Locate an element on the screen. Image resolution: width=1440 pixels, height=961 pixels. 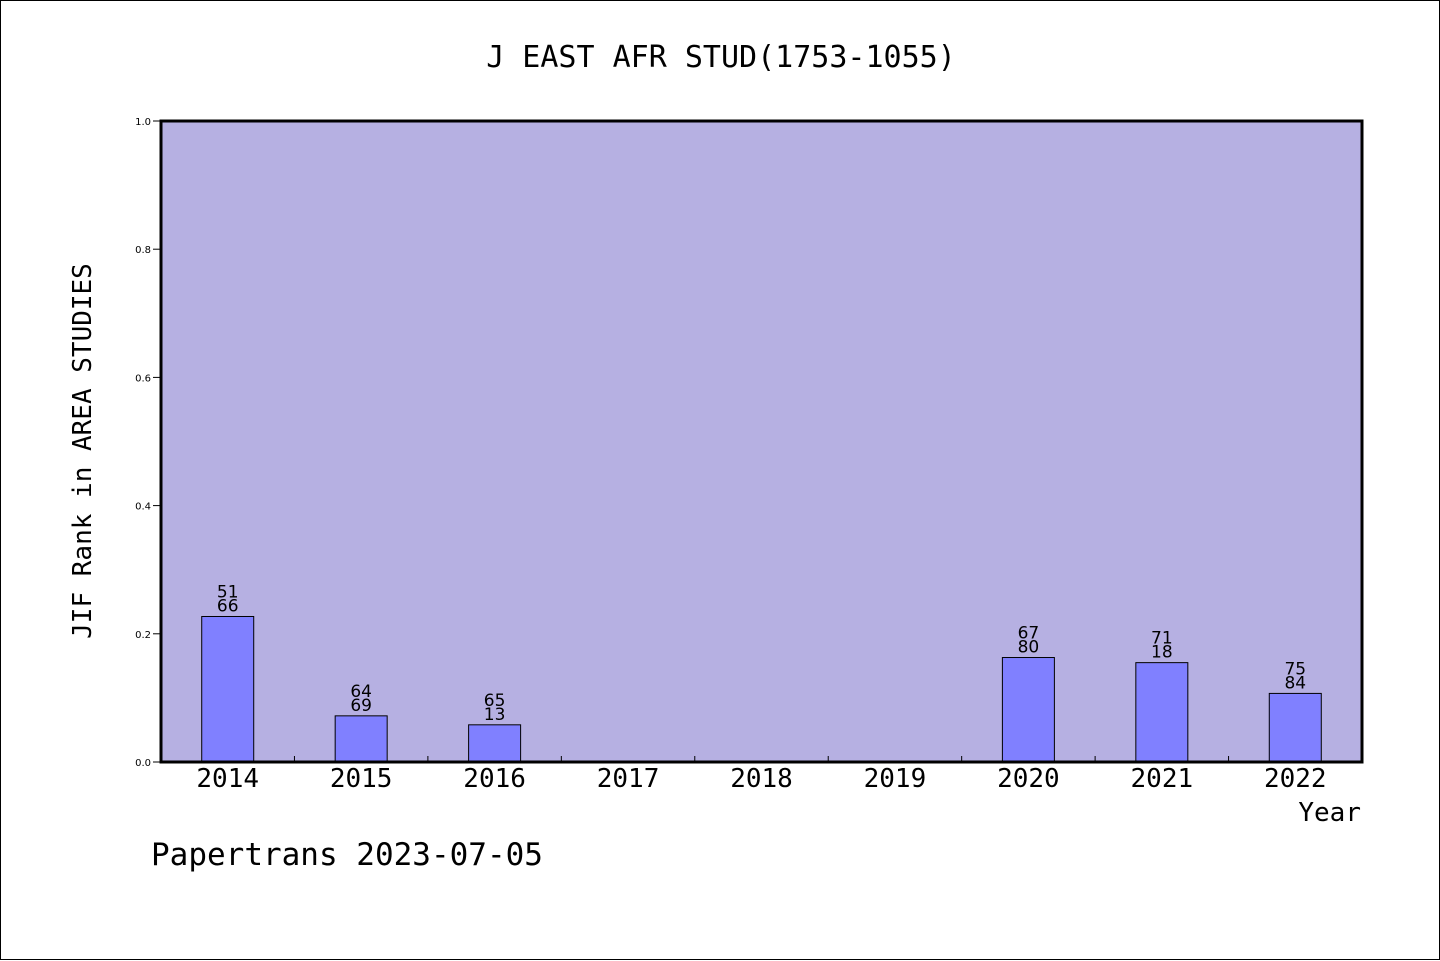
y-tick-label: 0.6 is located at coordinates (143, 378).